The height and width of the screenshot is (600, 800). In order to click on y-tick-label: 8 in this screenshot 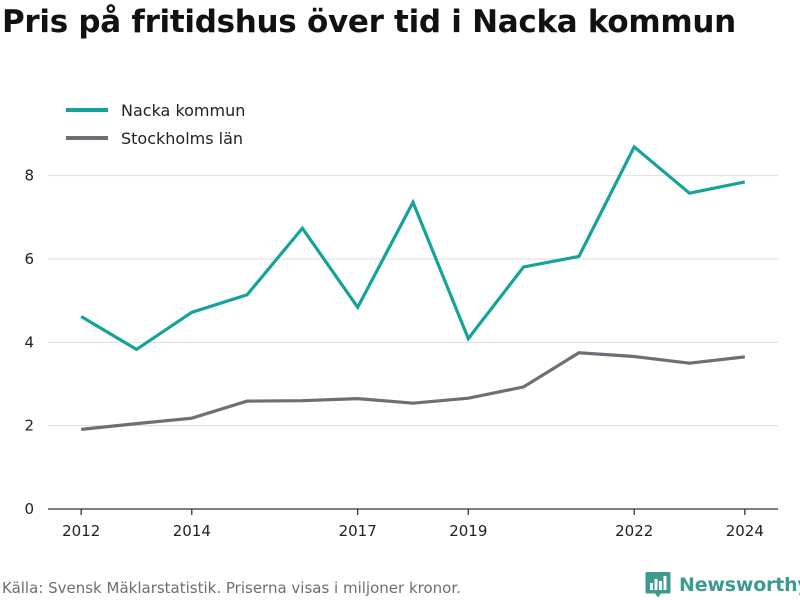, I will do `click(29, 176)`.